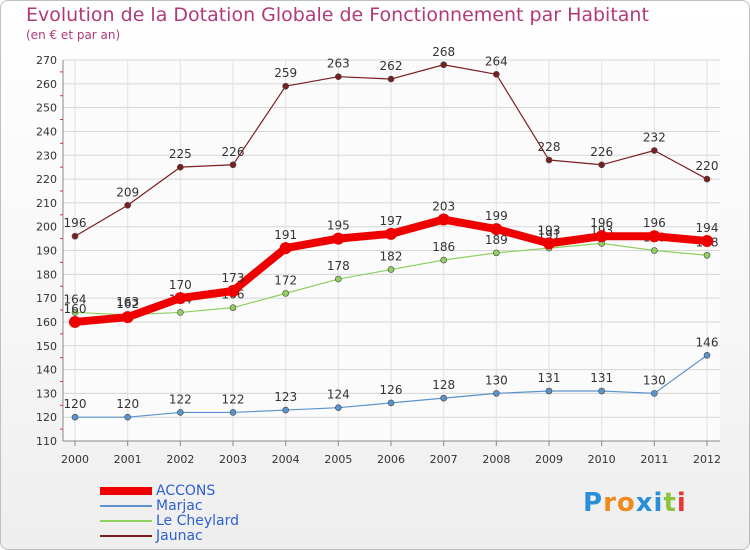 This screenshot has width=750, height=550. I want to click on data-label: 263, so click(338, 64).